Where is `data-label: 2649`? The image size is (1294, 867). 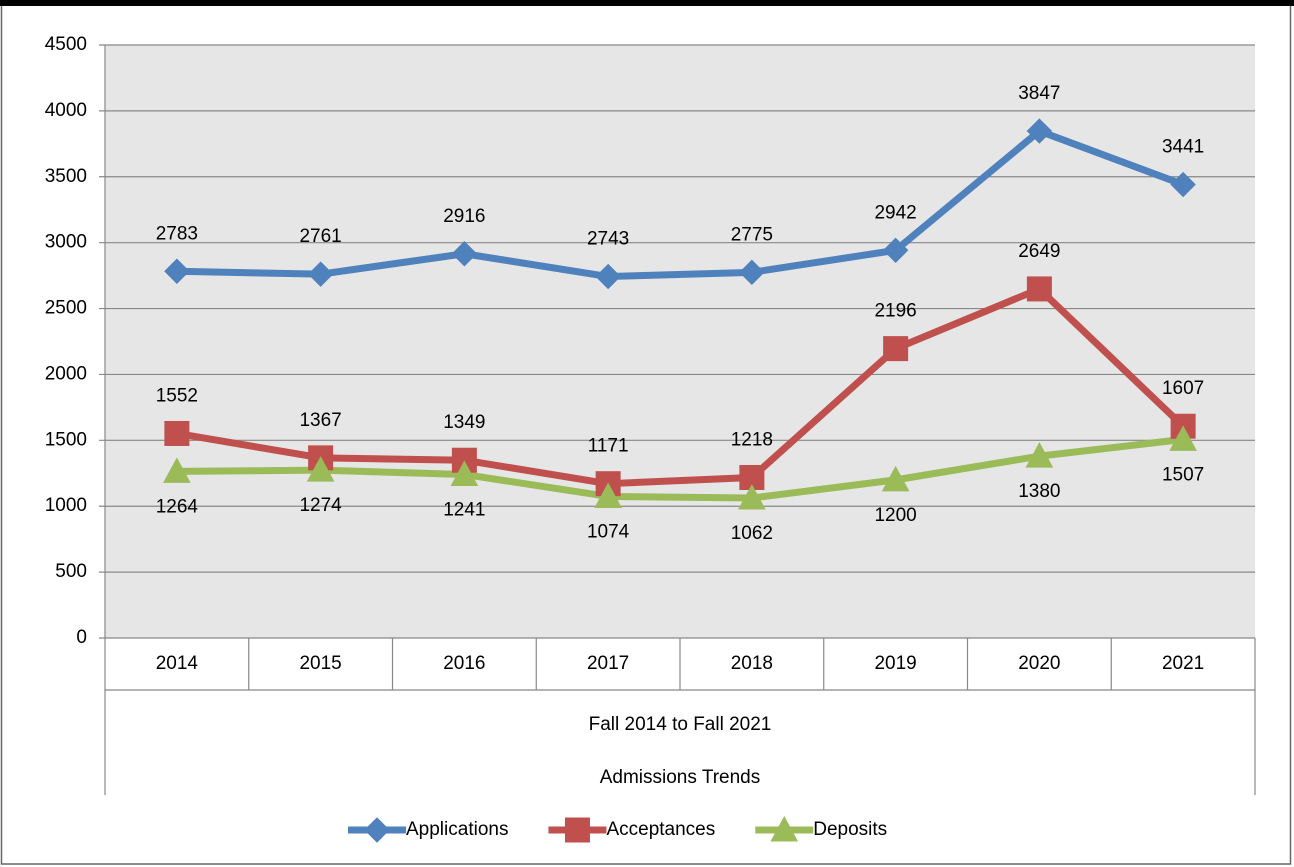 data-label: 2649 is located at coordinates (1039, 251).